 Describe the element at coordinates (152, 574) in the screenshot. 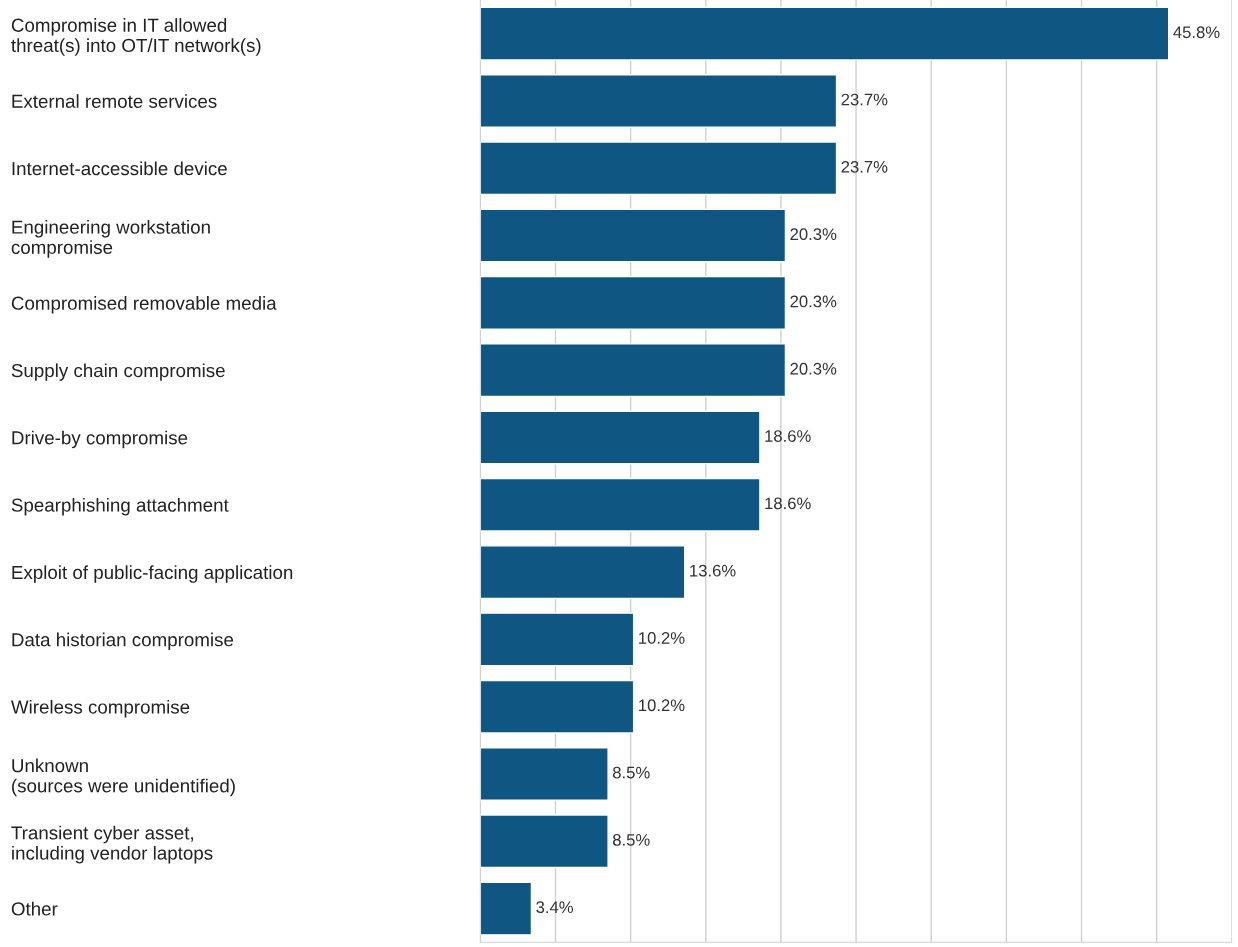

I see `y-tick-label: Exploit of public-facing application` at that location.